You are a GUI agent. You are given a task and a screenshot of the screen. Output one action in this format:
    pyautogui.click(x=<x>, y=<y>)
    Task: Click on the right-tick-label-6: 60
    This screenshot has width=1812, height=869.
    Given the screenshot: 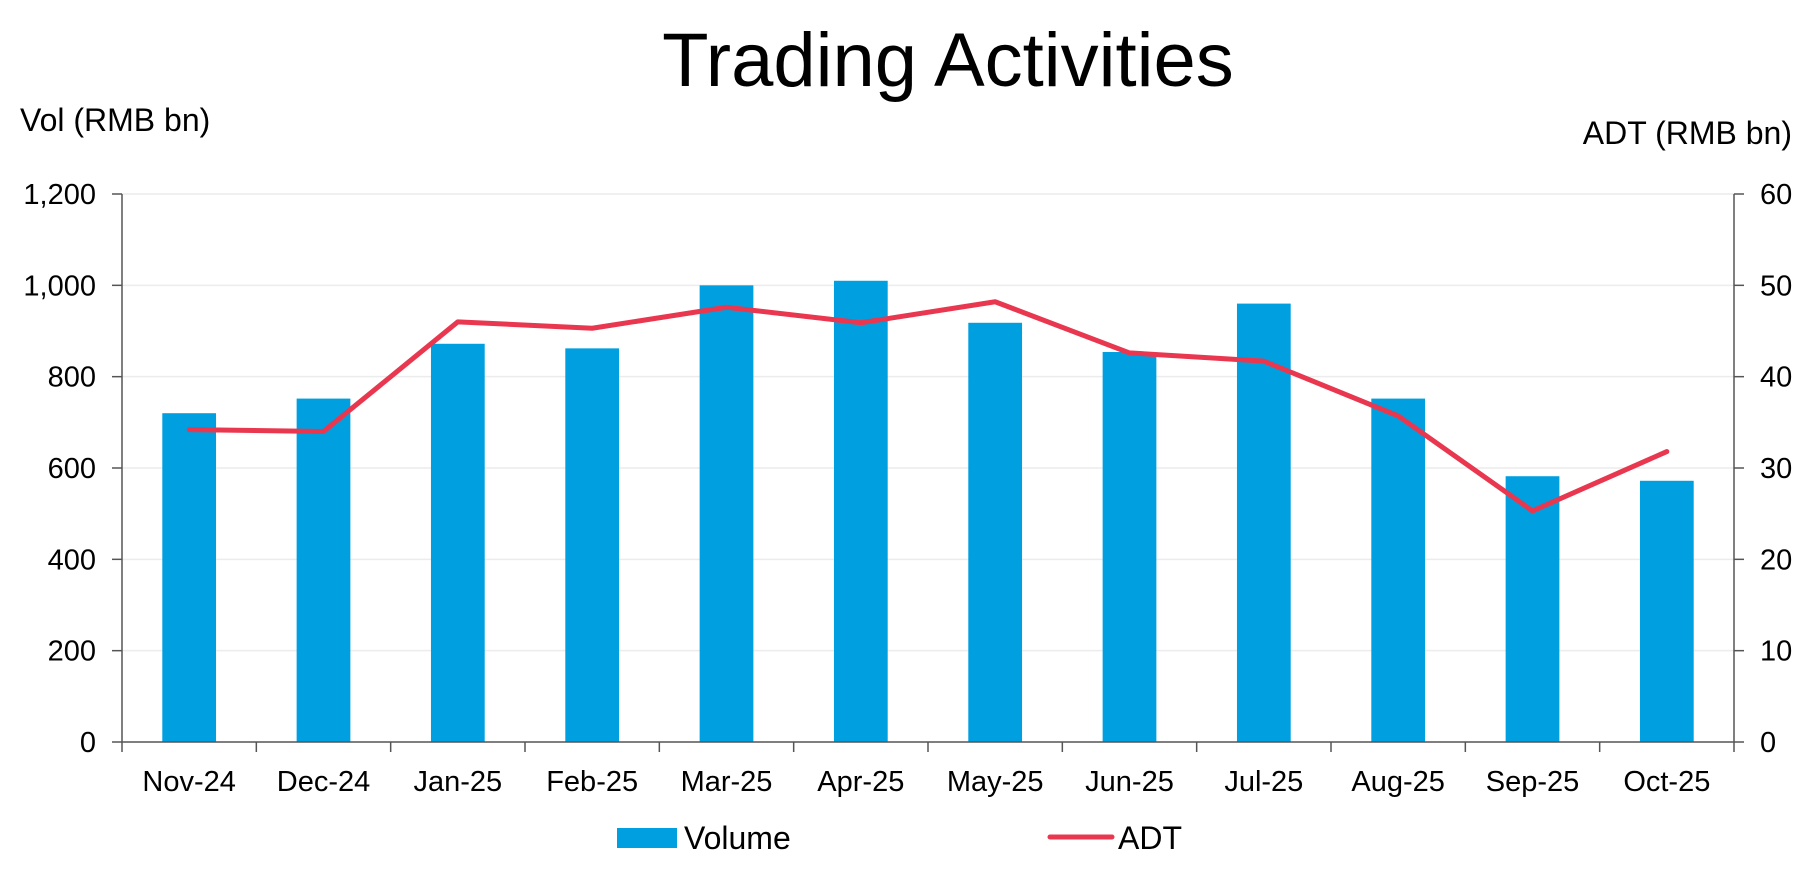 What is the action you would take?
    pyautogui.click(x=1776, y=195)
    